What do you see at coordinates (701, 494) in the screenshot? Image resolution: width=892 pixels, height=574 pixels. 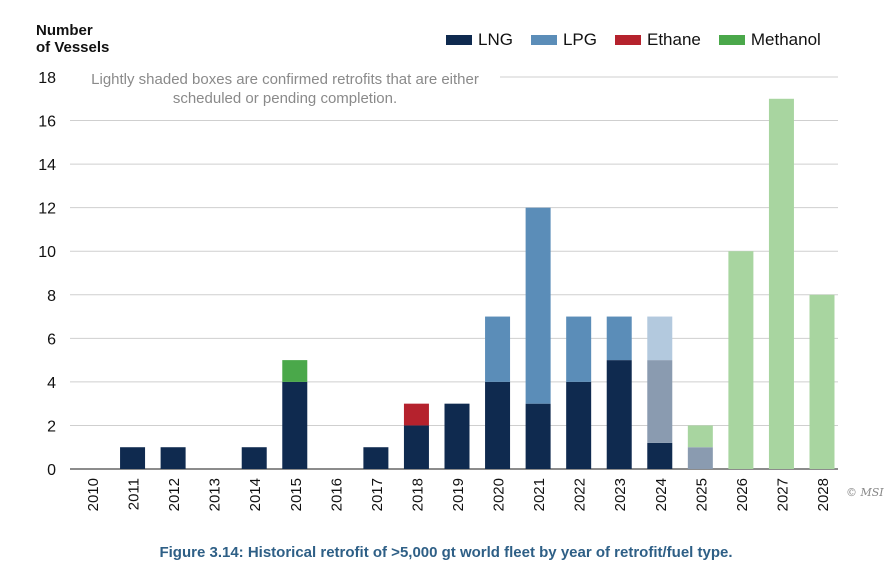 I see `x-tick-label: 2025` at bounding box center [701, 494].